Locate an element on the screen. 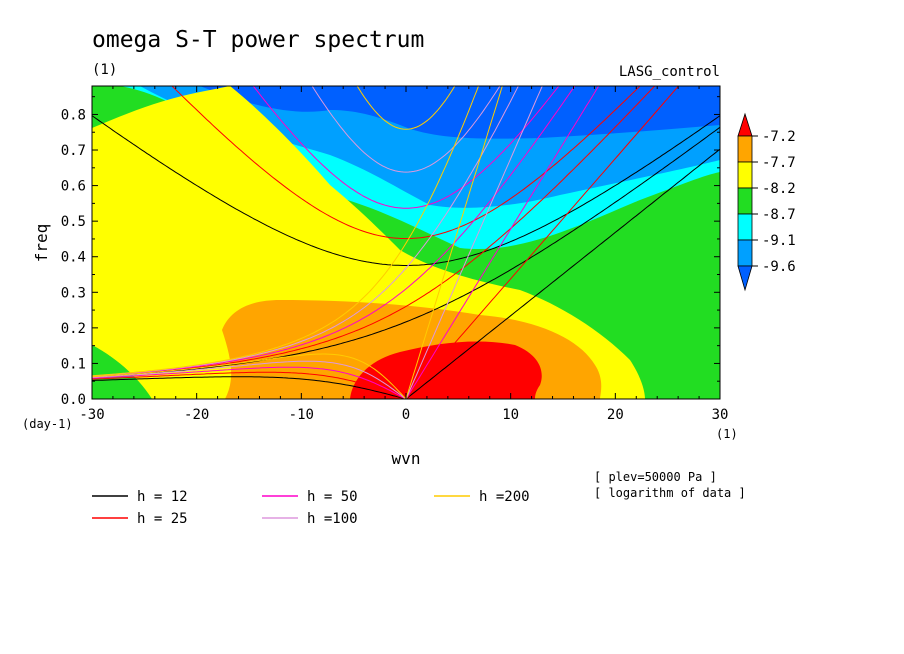 This screenshot has height=654, width=904. chart-title: omega S-T power spectrum is located at coordinates (258, 40).